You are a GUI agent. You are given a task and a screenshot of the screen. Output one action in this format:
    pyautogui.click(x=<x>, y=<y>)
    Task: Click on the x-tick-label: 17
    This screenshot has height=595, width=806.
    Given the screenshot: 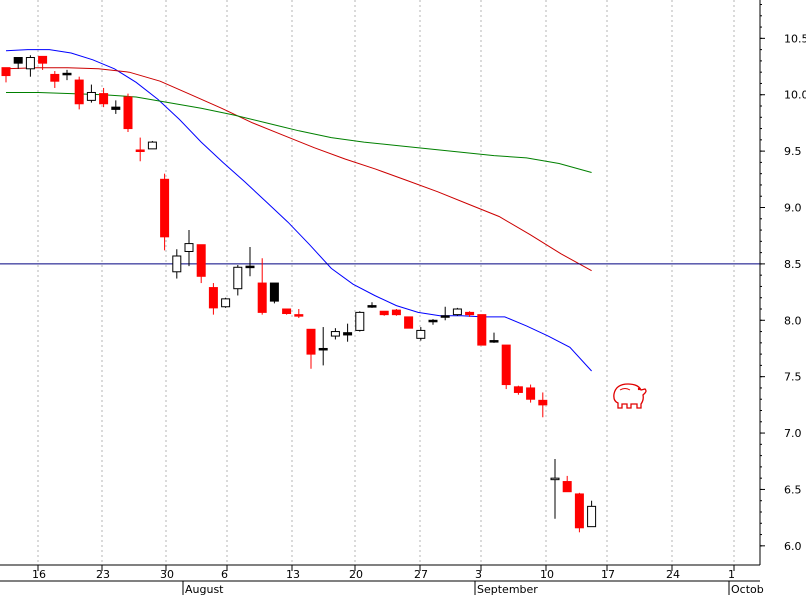 What is the action you would take?
    pyautogui.click(x=608, y=574)
    